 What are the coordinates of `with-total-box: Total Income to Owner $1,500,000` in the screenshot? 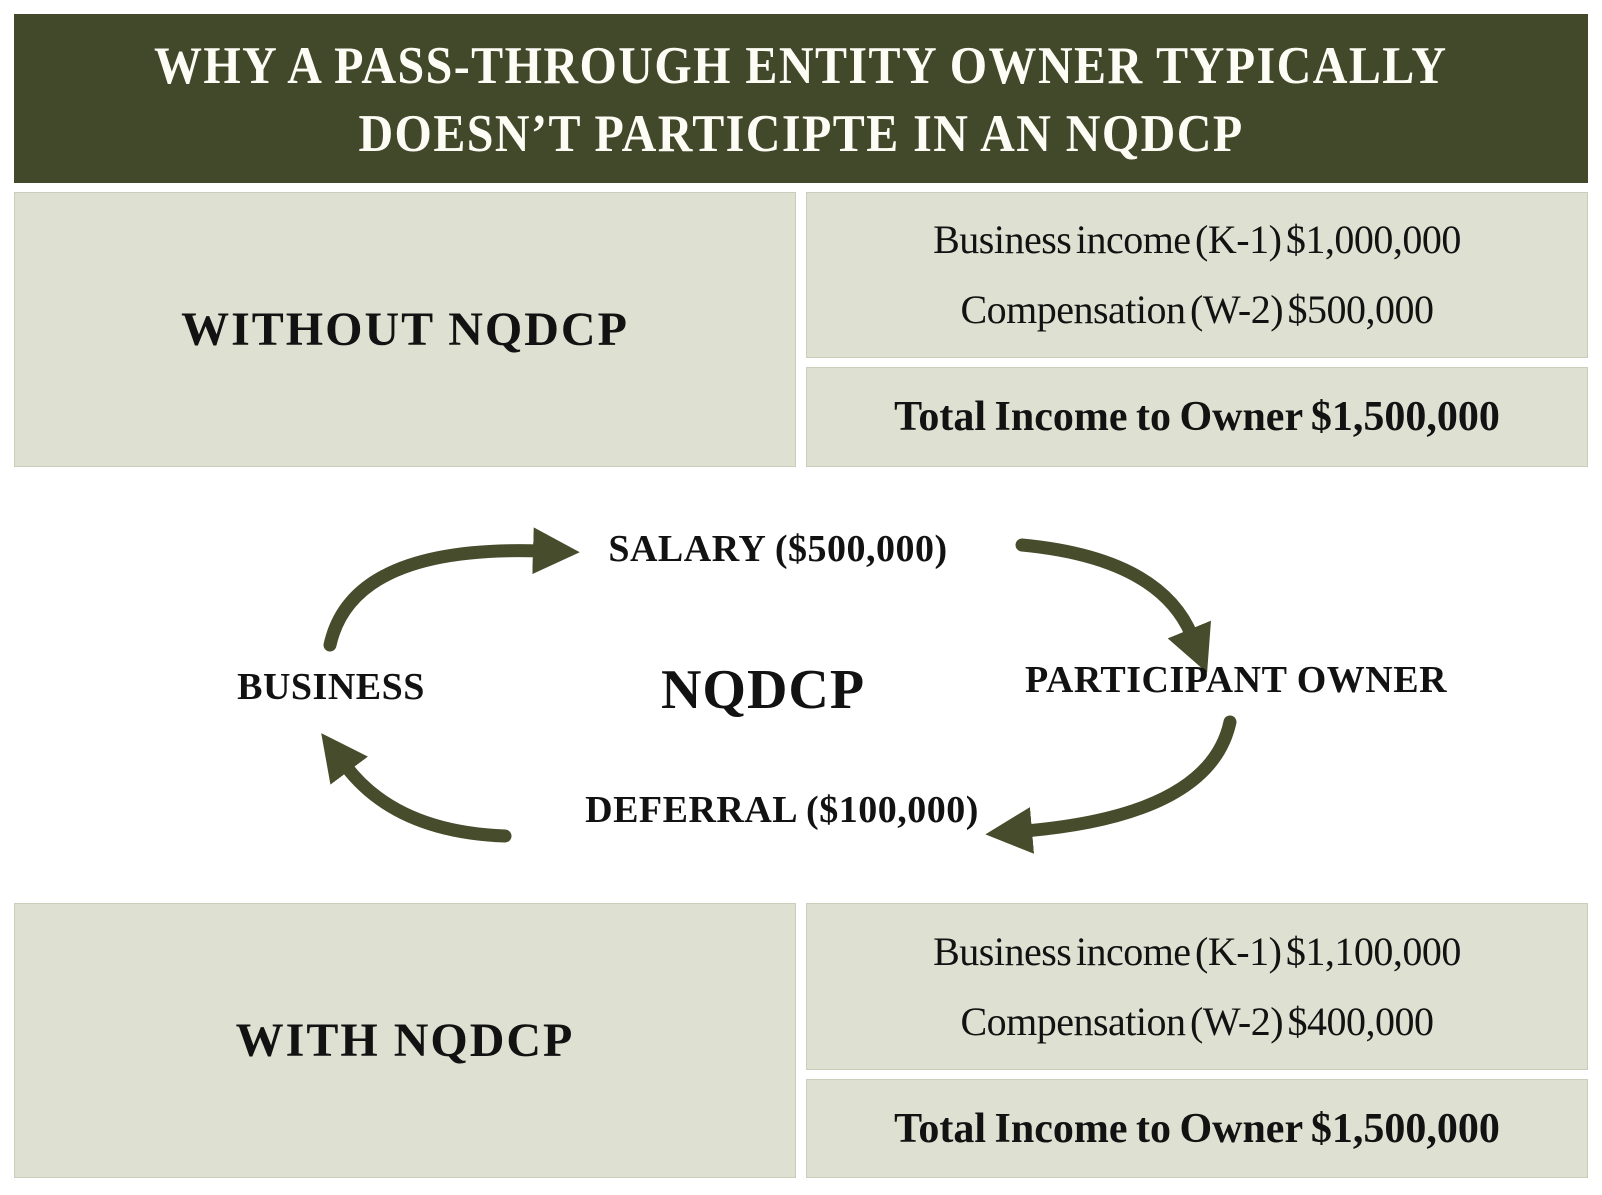 It's located at (1197, 1128).